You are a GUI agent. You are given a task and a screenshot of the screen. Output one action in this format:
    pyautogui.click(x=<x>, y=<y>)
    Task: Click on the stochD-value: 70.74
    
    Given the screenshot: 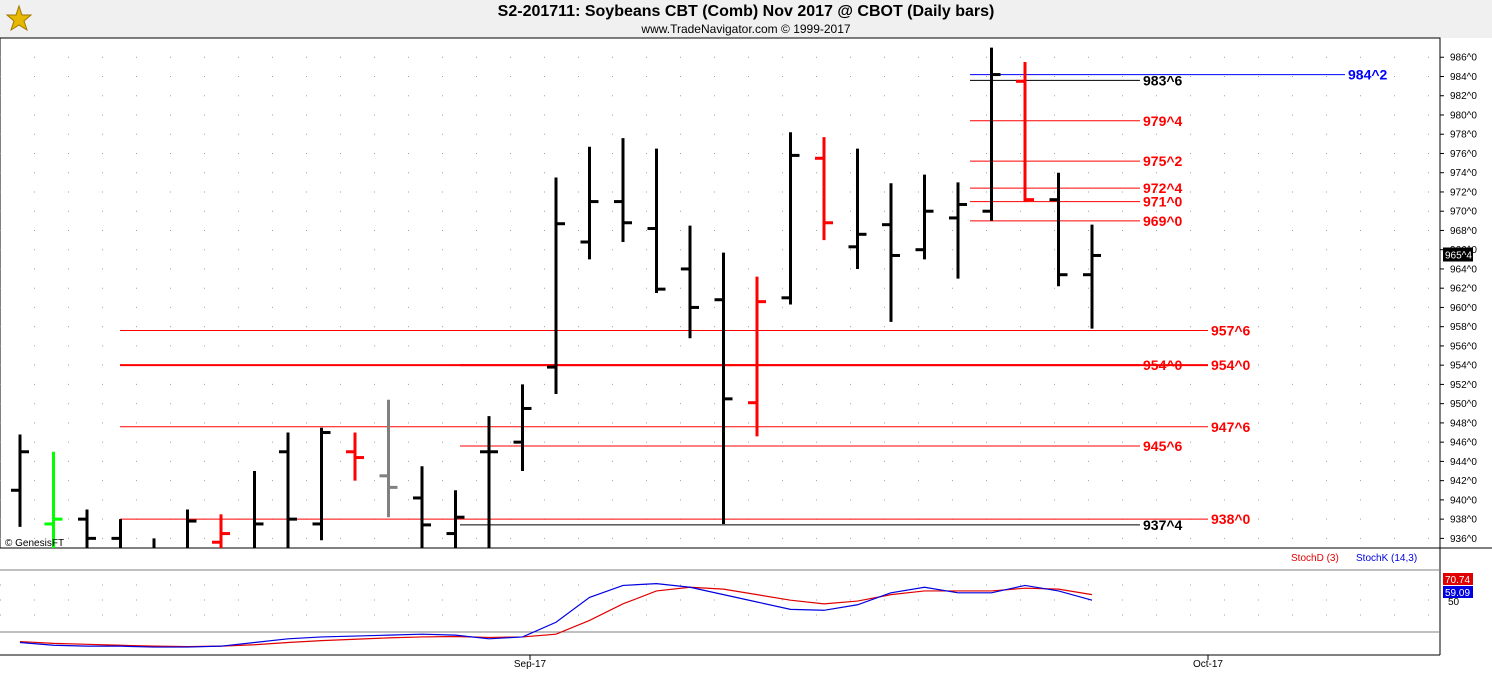 What is the action you would take?
    pyautogui.click(x=1457, y=580)
    